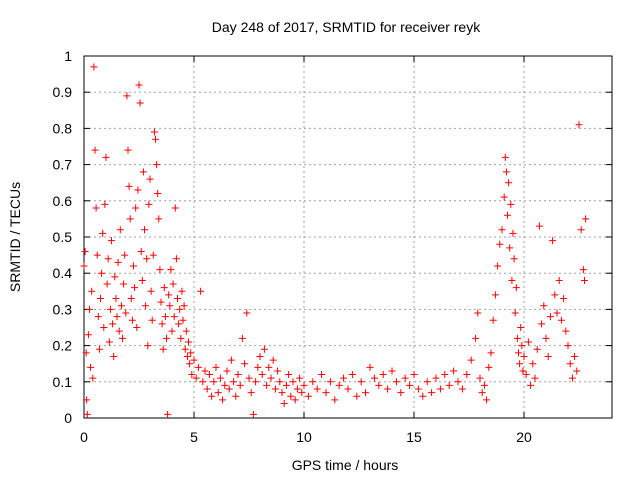  Describe the element at coordinates (63, 382) in the screenshot. I see `y-tick-label: 0.1` at that location.